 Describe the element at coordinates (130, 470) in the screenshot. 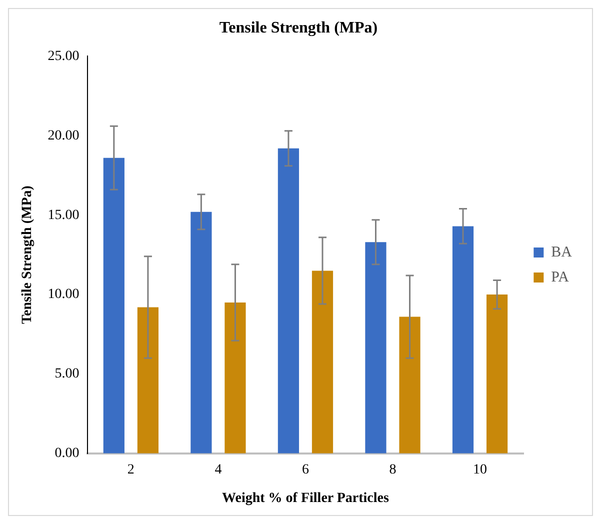

I see `x-tick-label: 2` at that location.